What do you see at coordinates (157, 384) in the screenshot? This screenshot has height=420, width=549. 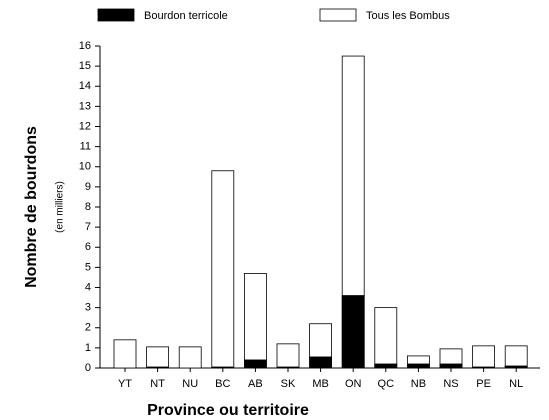 I see `x-tick-label: NT` at bounding box center [157, 384].